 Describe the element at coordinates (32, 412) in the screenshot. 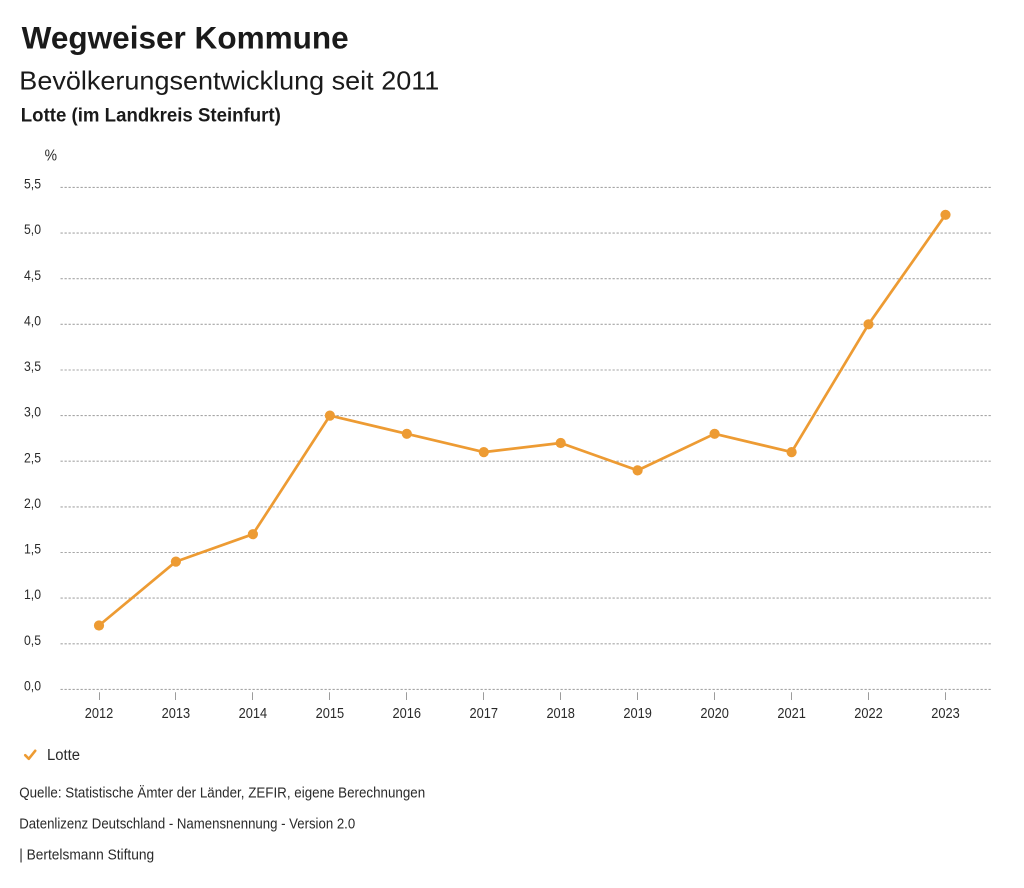

I see `svg-text: 3,0` at that location.